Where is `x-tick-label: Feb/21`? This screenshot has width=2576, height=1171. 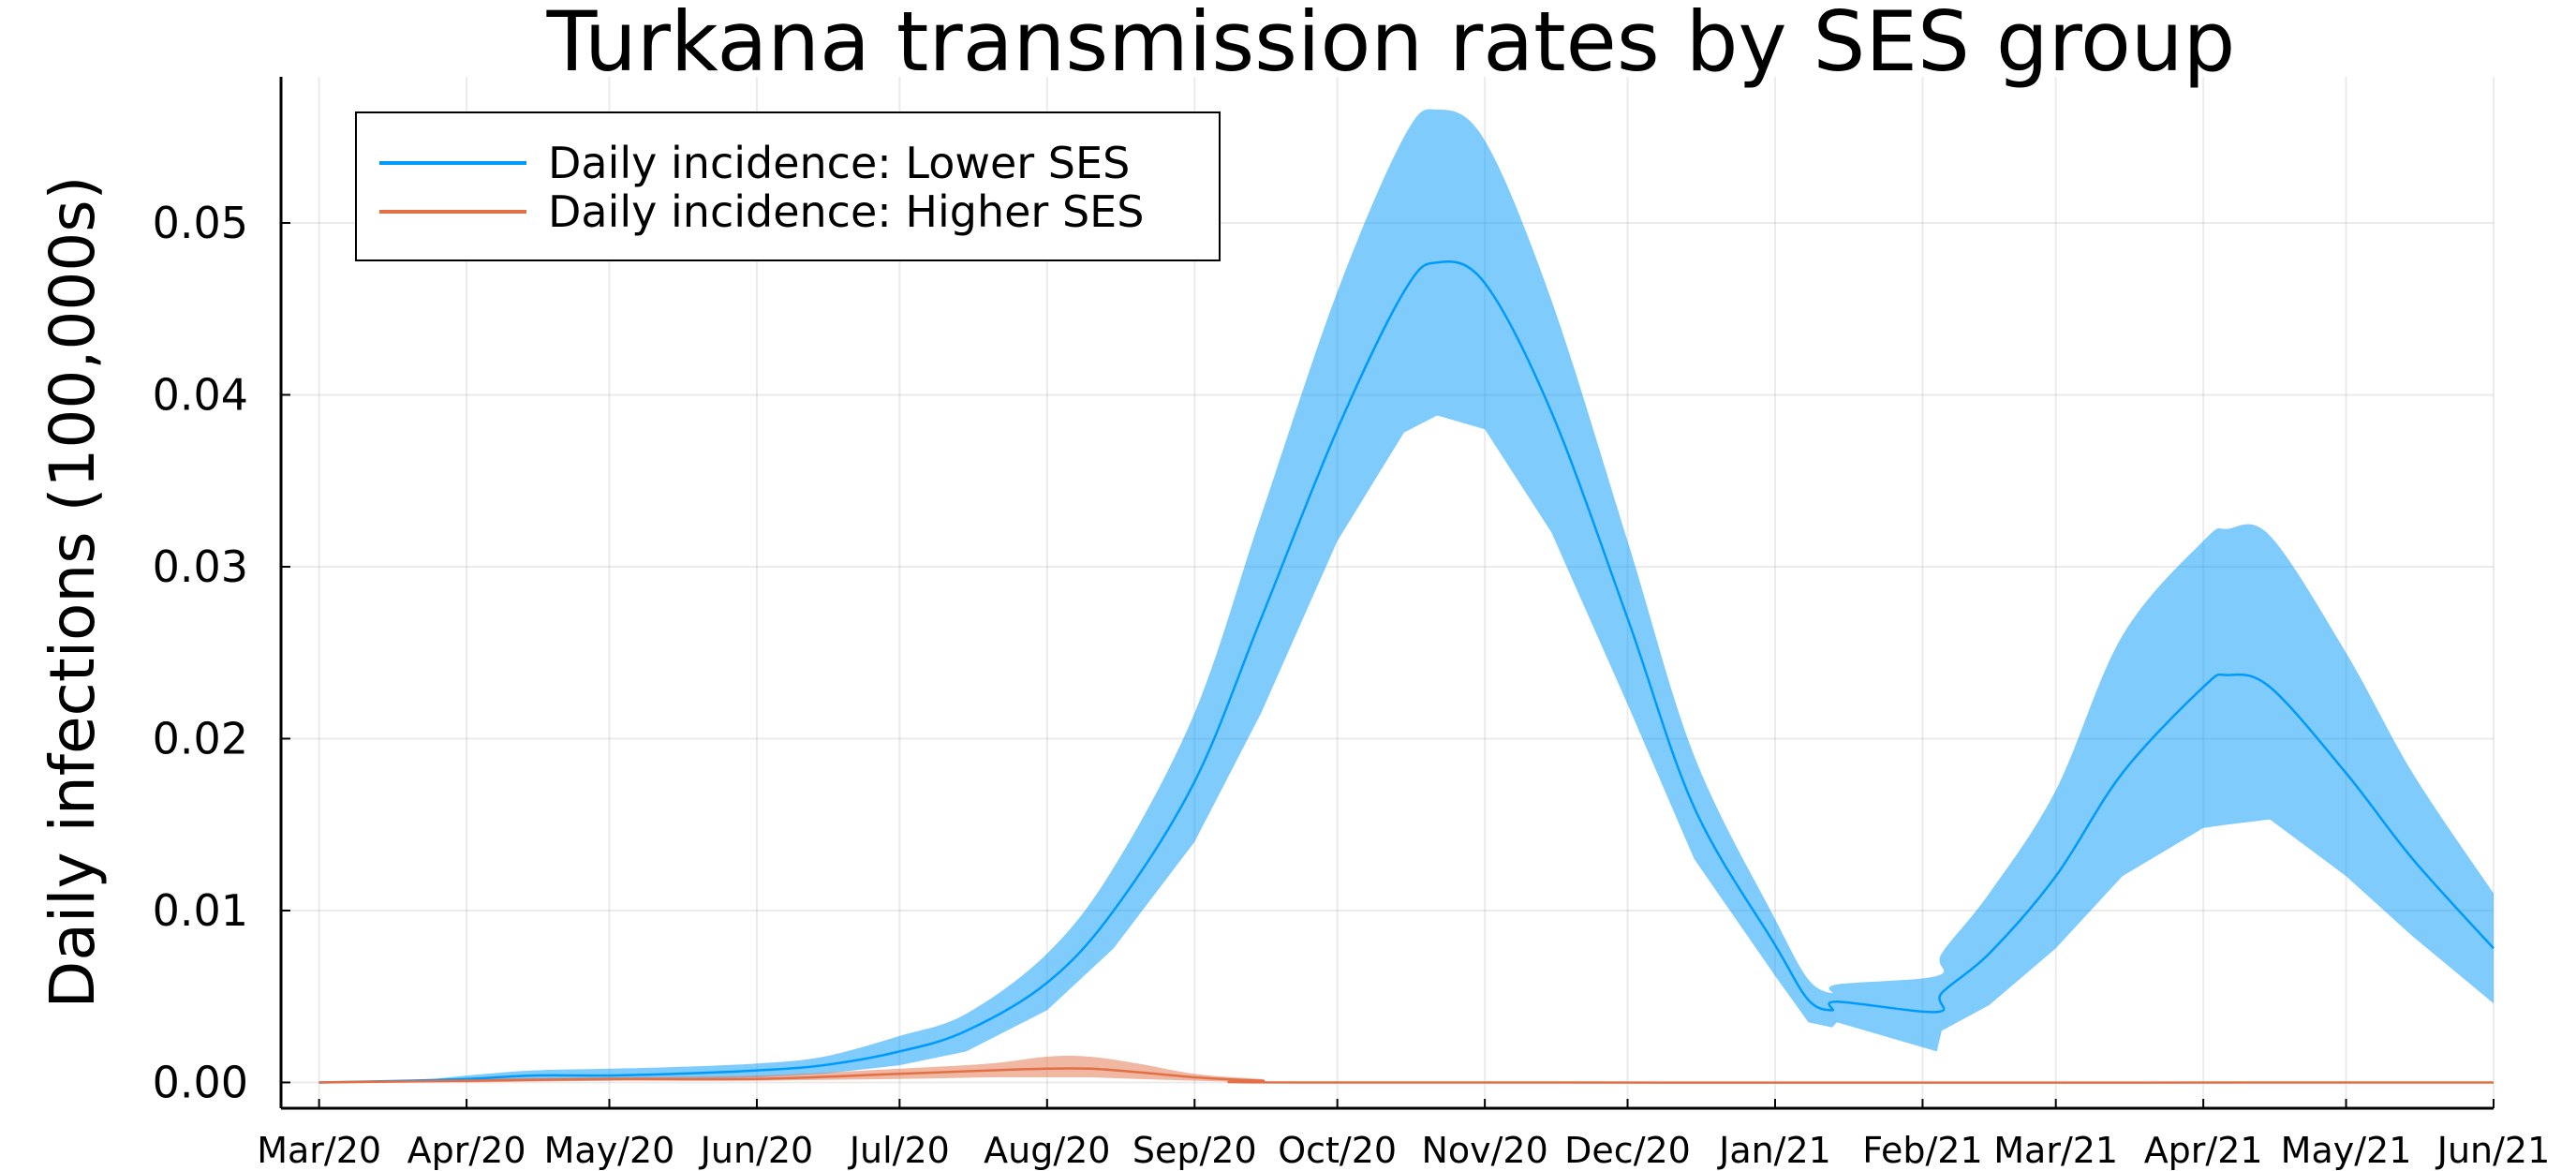
x-tick-label: Feb/21 is located at coordinates (1922, 1150).